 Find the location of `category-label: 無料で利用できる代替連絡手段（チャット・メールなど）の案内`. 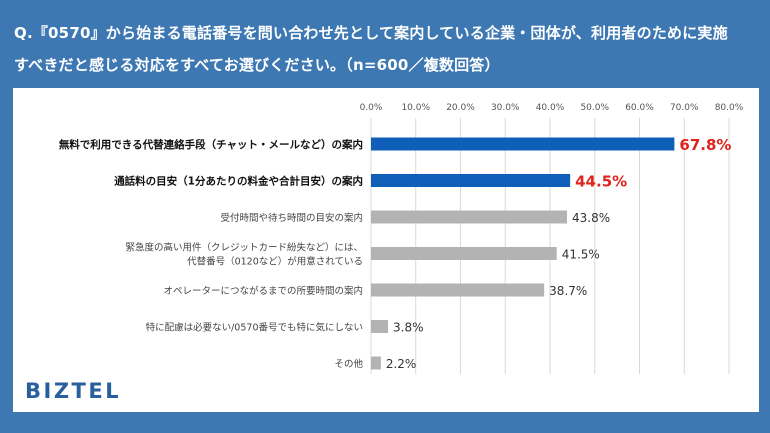

category-label: 無料で利用できる代替連絡手段（チャット・メールなど）の案内 is located at coordinates (211, 144).